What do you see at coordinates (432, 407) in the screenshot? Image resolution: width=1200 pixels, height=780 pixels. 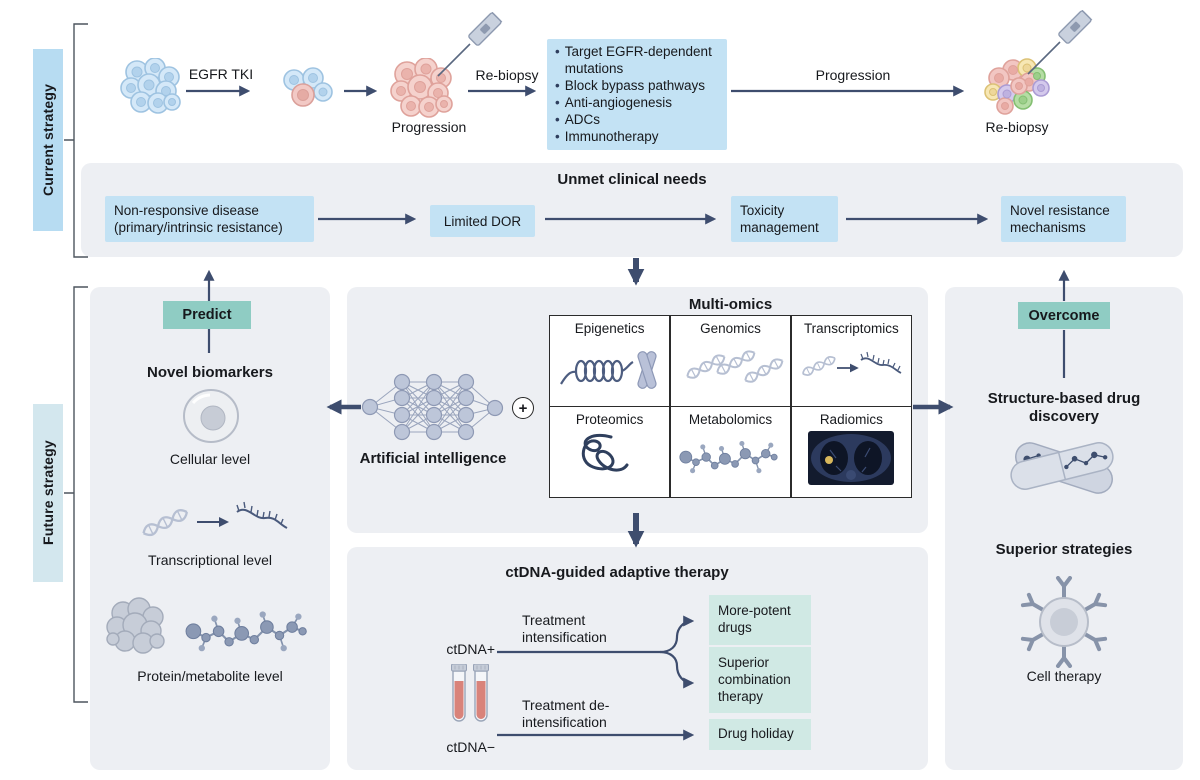 I see `neural-network-icon` at bounding box center [432, 407].